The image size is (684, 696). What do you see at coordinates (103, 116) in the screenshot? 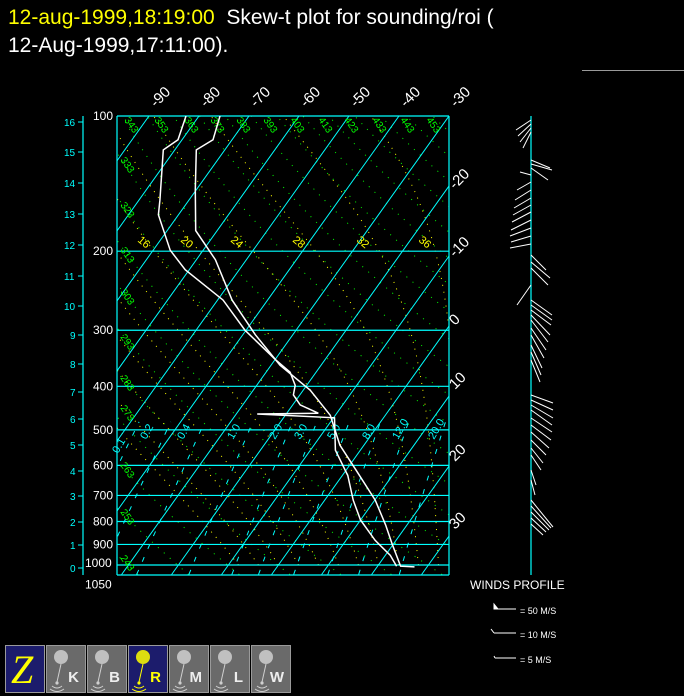
I see `pressure-label: 100` at bounding box center [103, 116].